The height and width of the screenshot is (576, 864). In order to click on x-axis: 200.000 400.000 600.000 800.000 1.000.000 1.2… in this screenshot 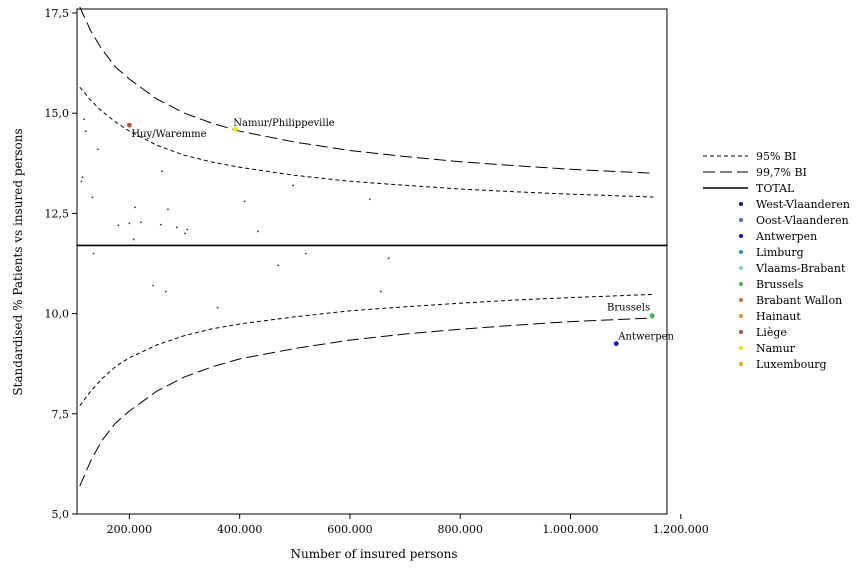, I will do `click(408, 525)`.